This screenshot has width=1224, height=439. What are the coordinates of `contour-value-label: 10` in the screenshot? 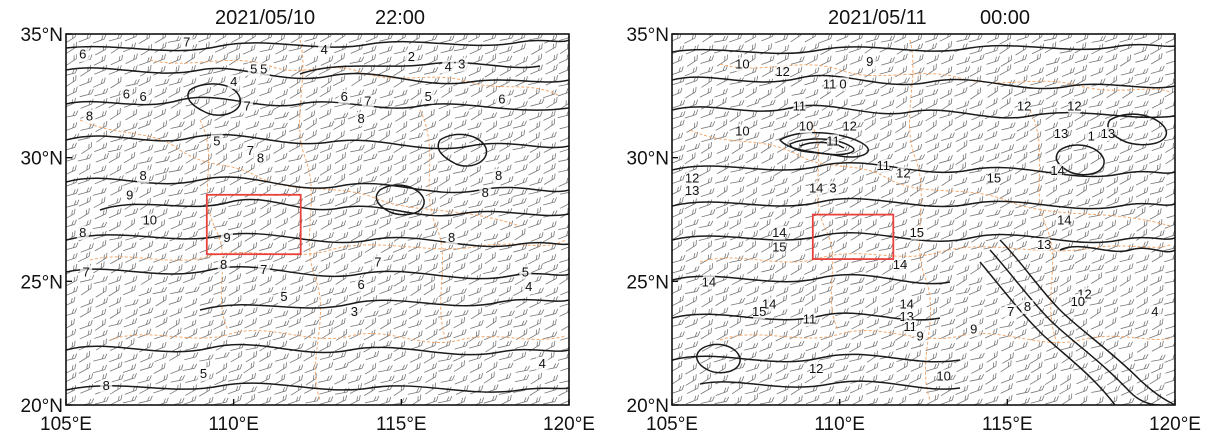 It's located at (943, 375).